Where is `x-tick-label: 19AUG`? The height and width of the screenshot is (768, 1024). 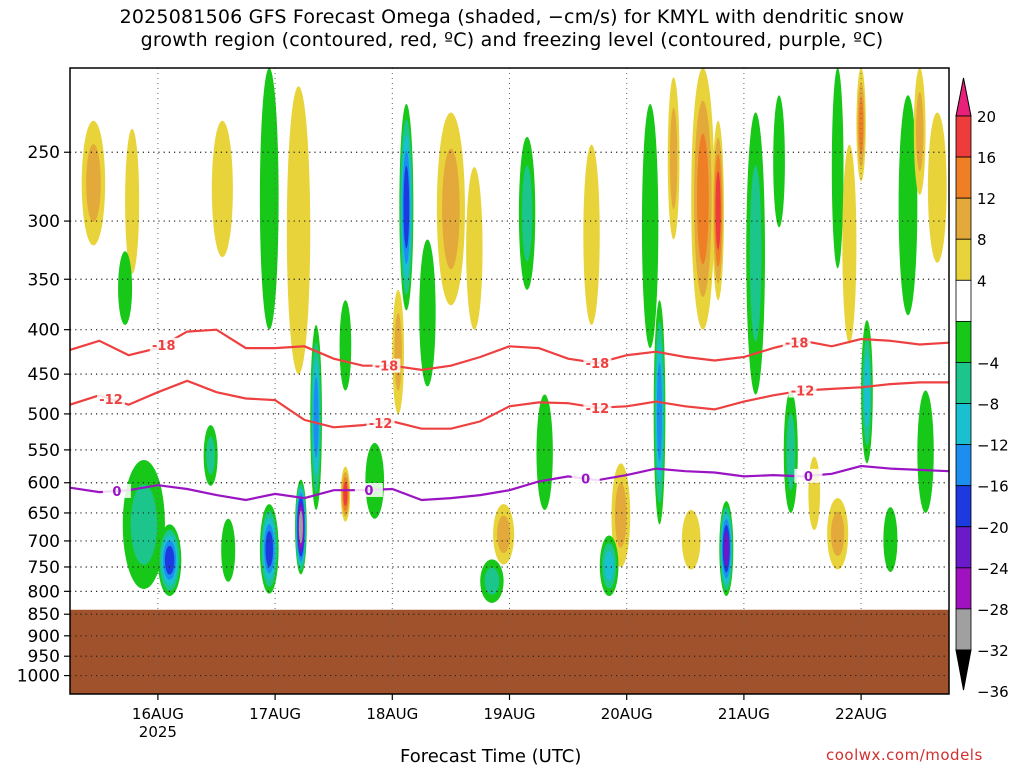
x-tick-label: 19AUG is located at coordinates (510, 714).